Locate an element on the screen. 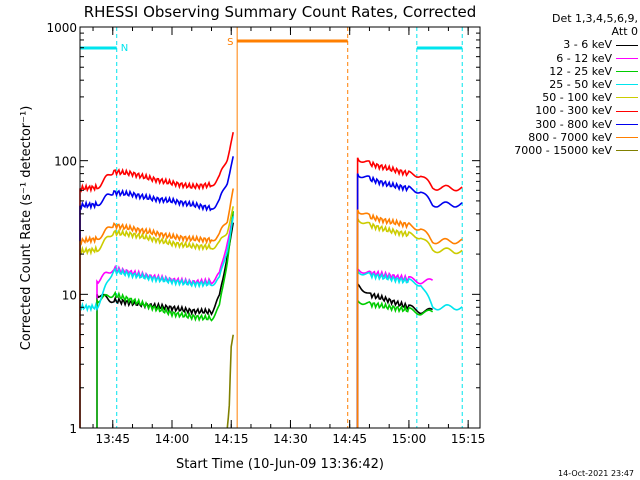  legend-entry: 300 - 800 keV is located at coordinates (559, 124).